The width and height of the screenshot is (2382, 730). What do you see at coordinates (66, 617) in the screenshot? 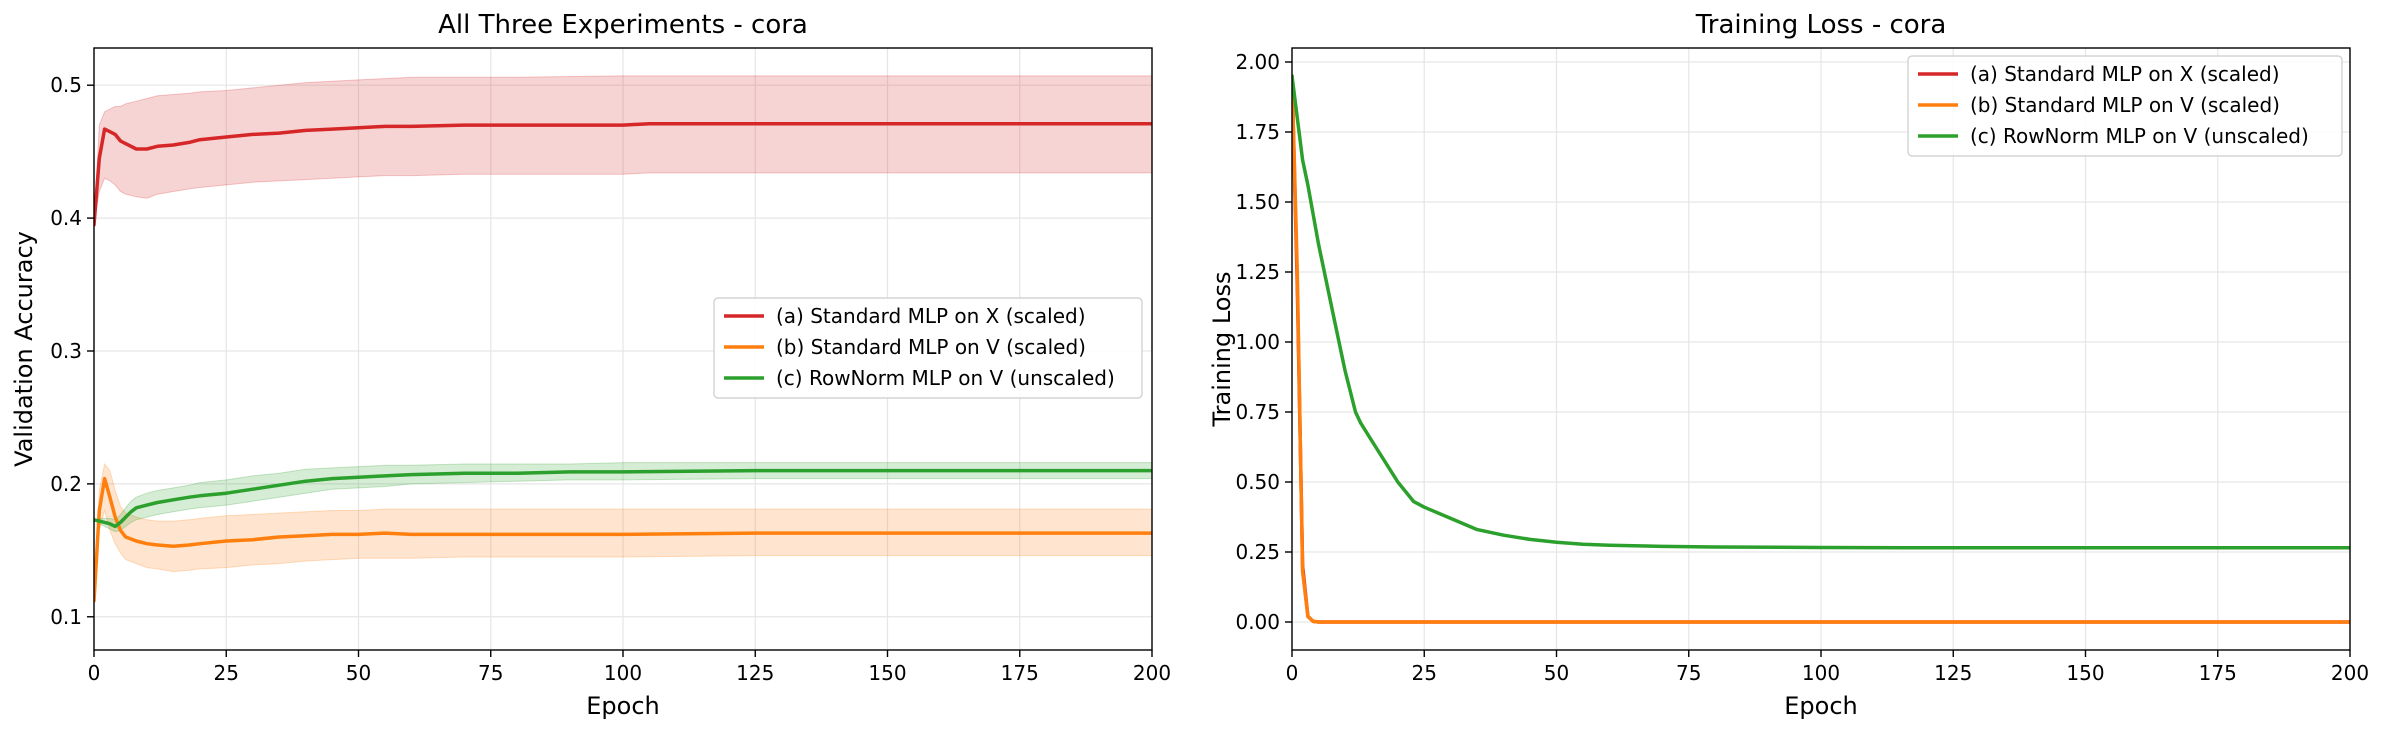
I see `y-tick-label: 0.1` at bounding box center [66, 617].